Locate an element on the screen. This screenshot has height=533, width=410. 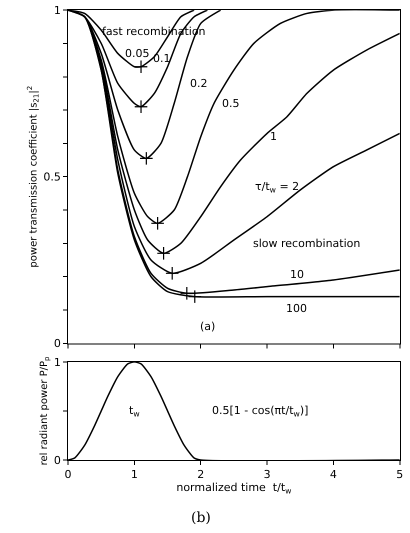
x-tick-label: 2 is located at coordinates (200, 475).